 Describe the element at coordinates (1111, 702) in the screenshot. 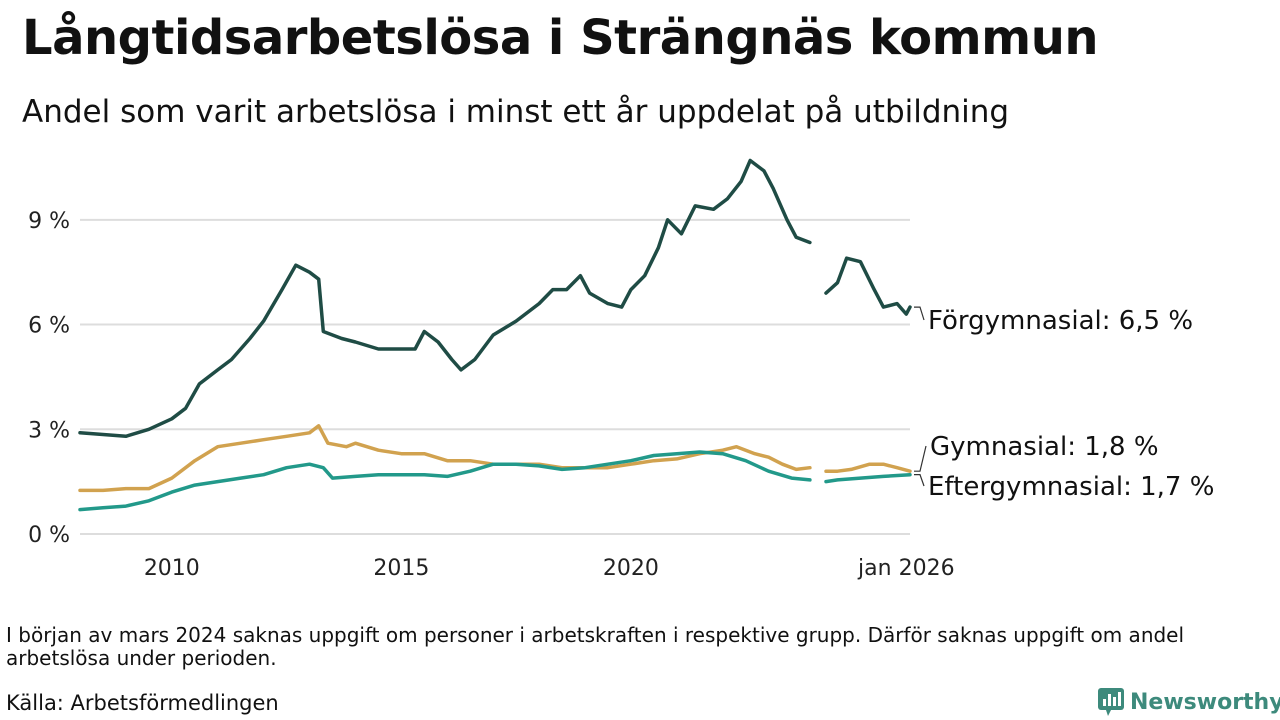

I see `newsworthy-logo-icon` at that location.